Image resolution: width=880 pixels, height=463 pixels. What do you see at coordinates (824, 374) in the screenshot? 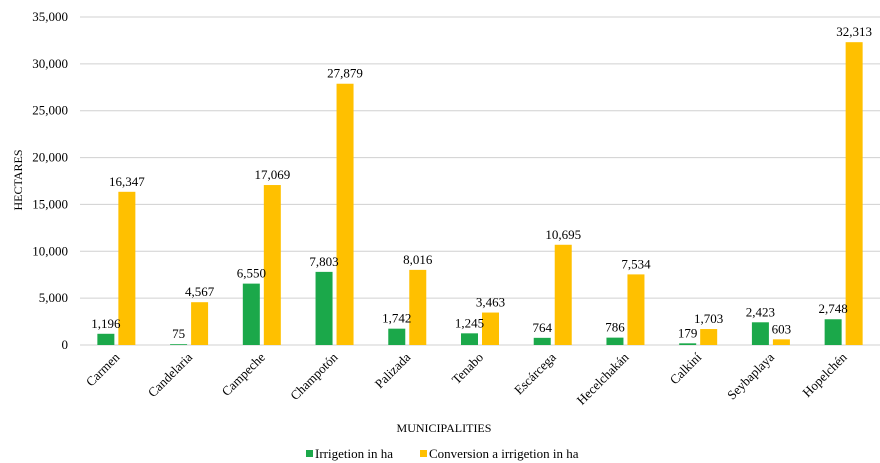
I see `x-tick-label: Hopelchén` at bounding box center [824, 374].